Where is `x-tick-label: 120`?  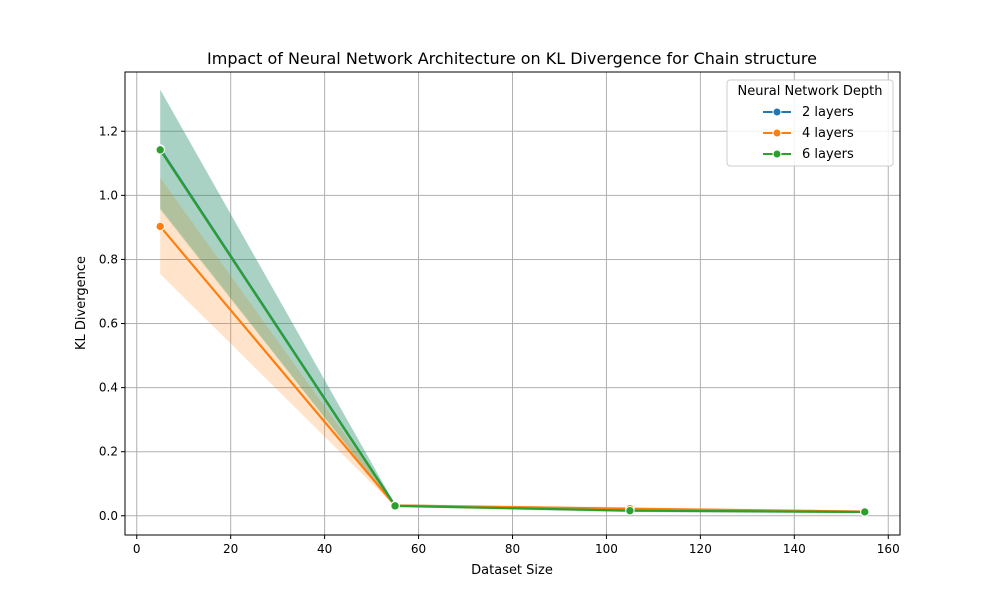 x-tick-label: 120 is located at coordinates (700, 549).